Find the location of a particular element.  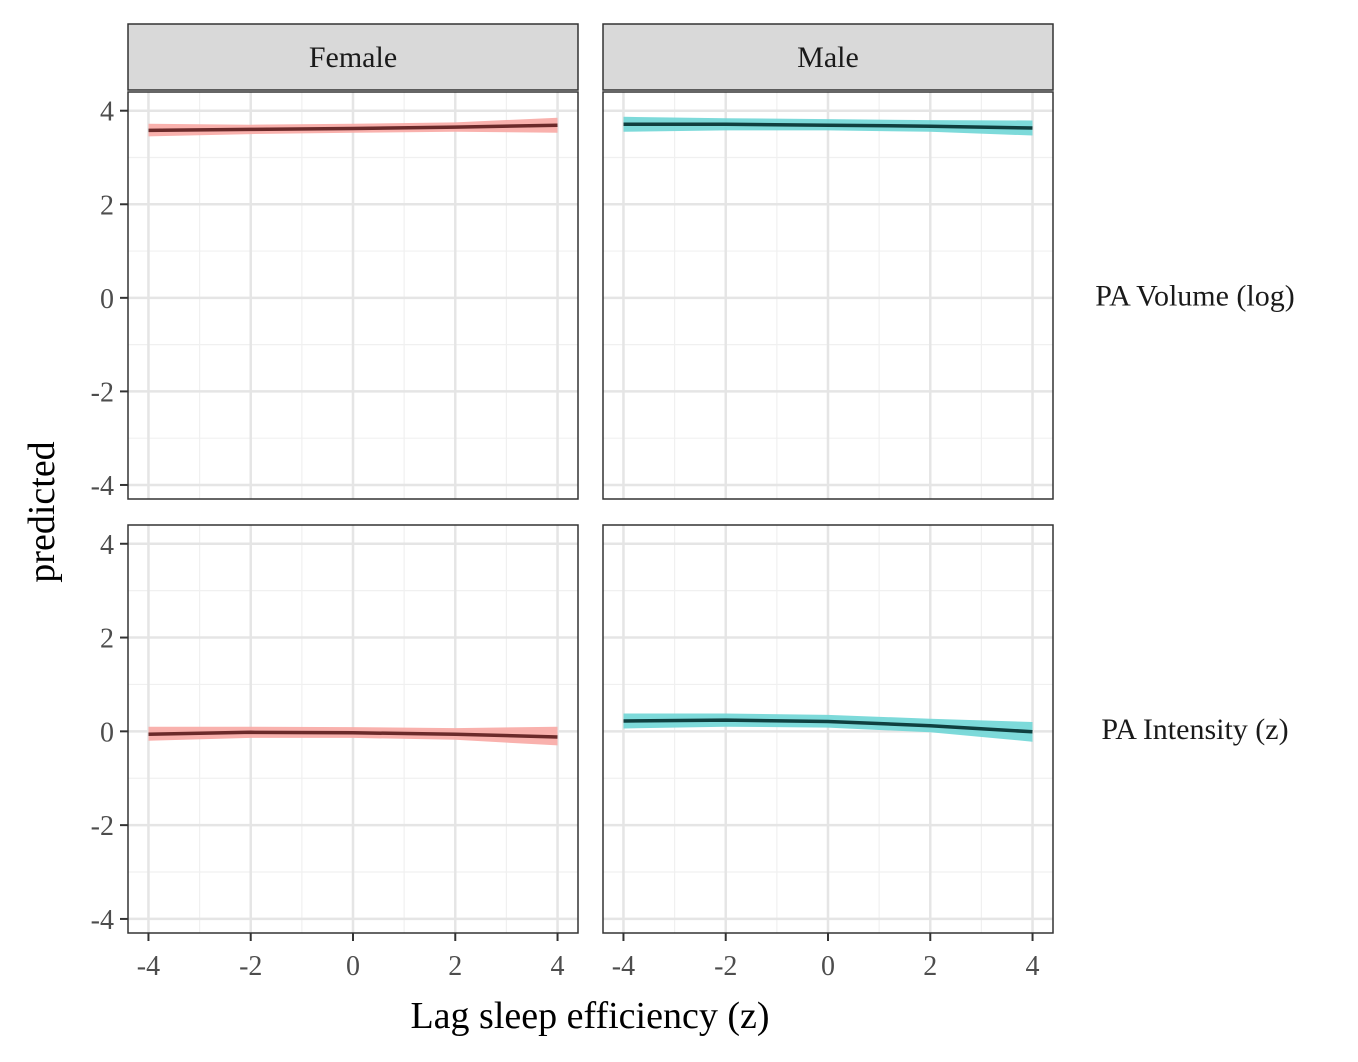

strip-male is located at coordinates (828, 57).